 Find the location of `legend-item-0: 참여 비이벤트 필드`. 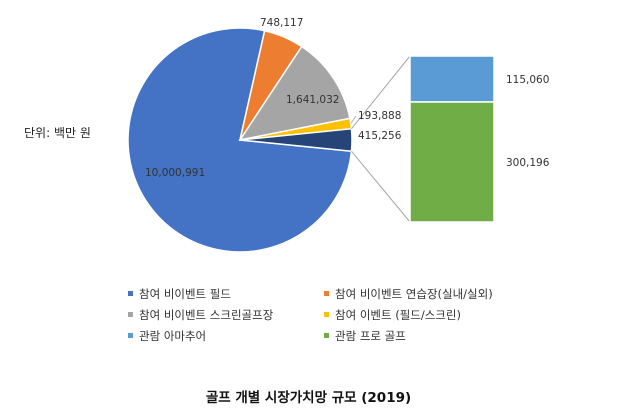

legend-item-0: 참여 비이벤트 필드 is located at coordinates (226, 293).